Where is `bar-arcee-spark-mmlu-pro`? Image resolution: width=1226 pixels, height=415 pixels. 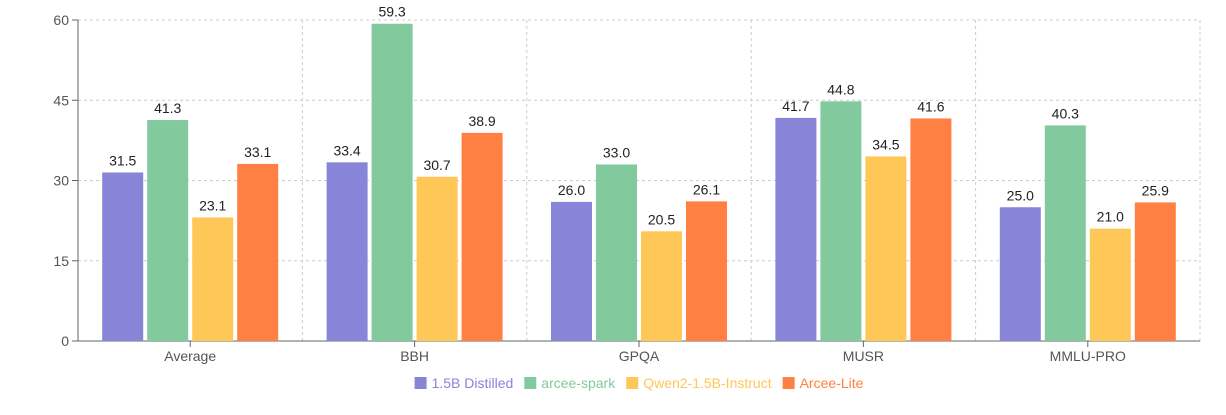
bar-arcee-spark-mmlu-pro is located at coordinates (1065, 233).